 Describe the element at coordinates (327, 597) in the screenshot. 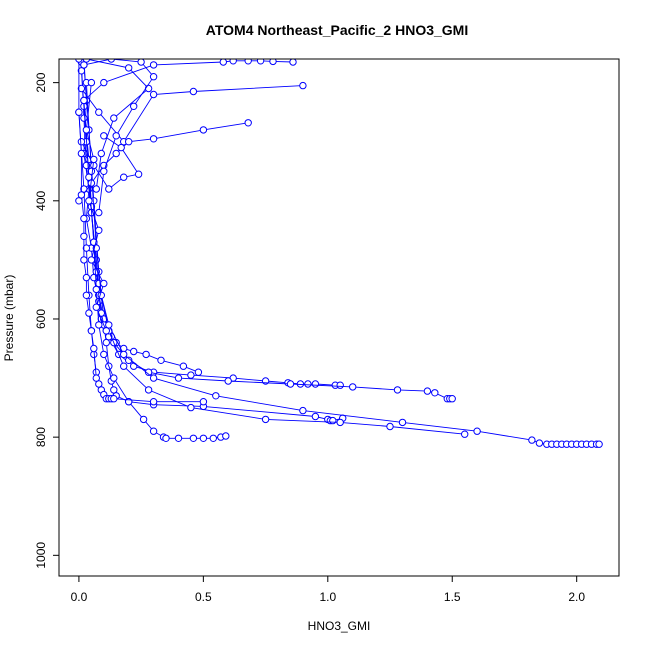

I see `x-tick-label: 1.0` at that location.